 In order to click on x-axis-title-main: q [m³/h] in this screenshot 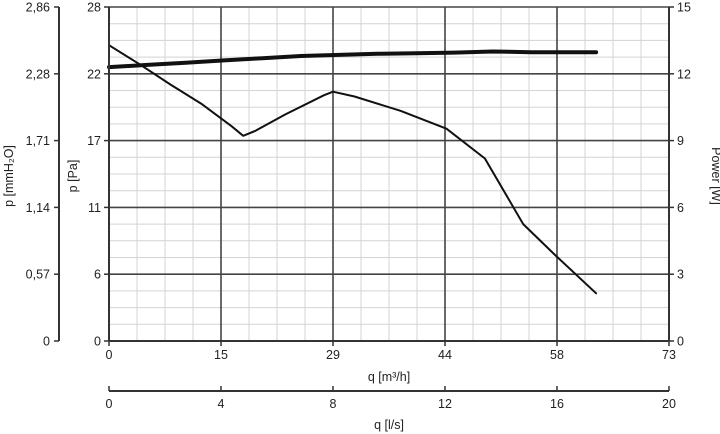, I will do `click(389, 377)`.